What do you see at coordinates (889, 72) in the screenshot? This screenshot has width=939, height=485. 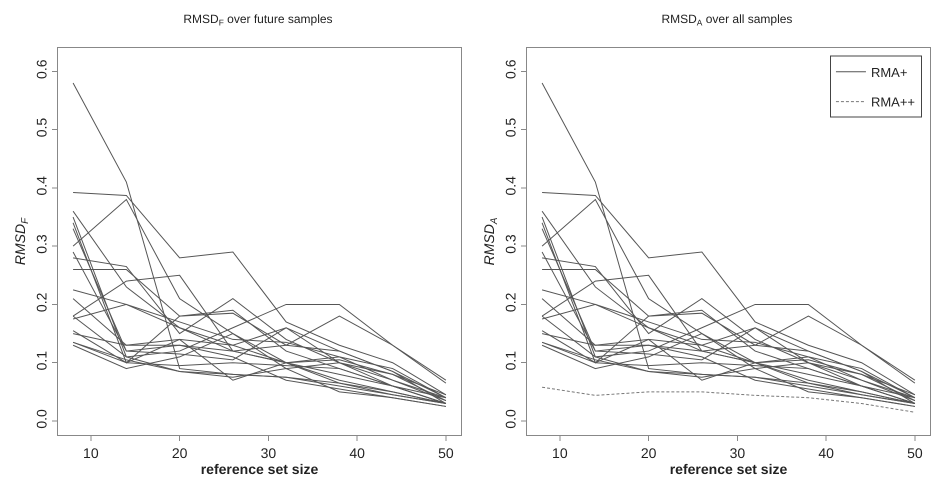 I see `legend-label: RMA+` at bounding box center [889, 72].